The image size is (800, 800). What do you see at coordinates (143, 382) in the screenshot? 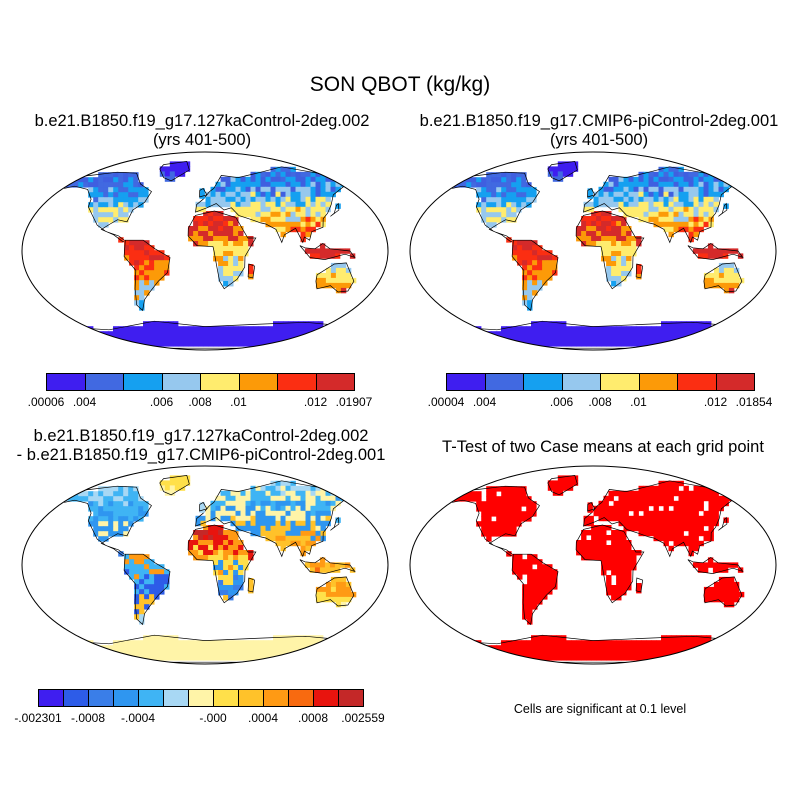
I see `colorbar-box` at bounding box center [143, 382].